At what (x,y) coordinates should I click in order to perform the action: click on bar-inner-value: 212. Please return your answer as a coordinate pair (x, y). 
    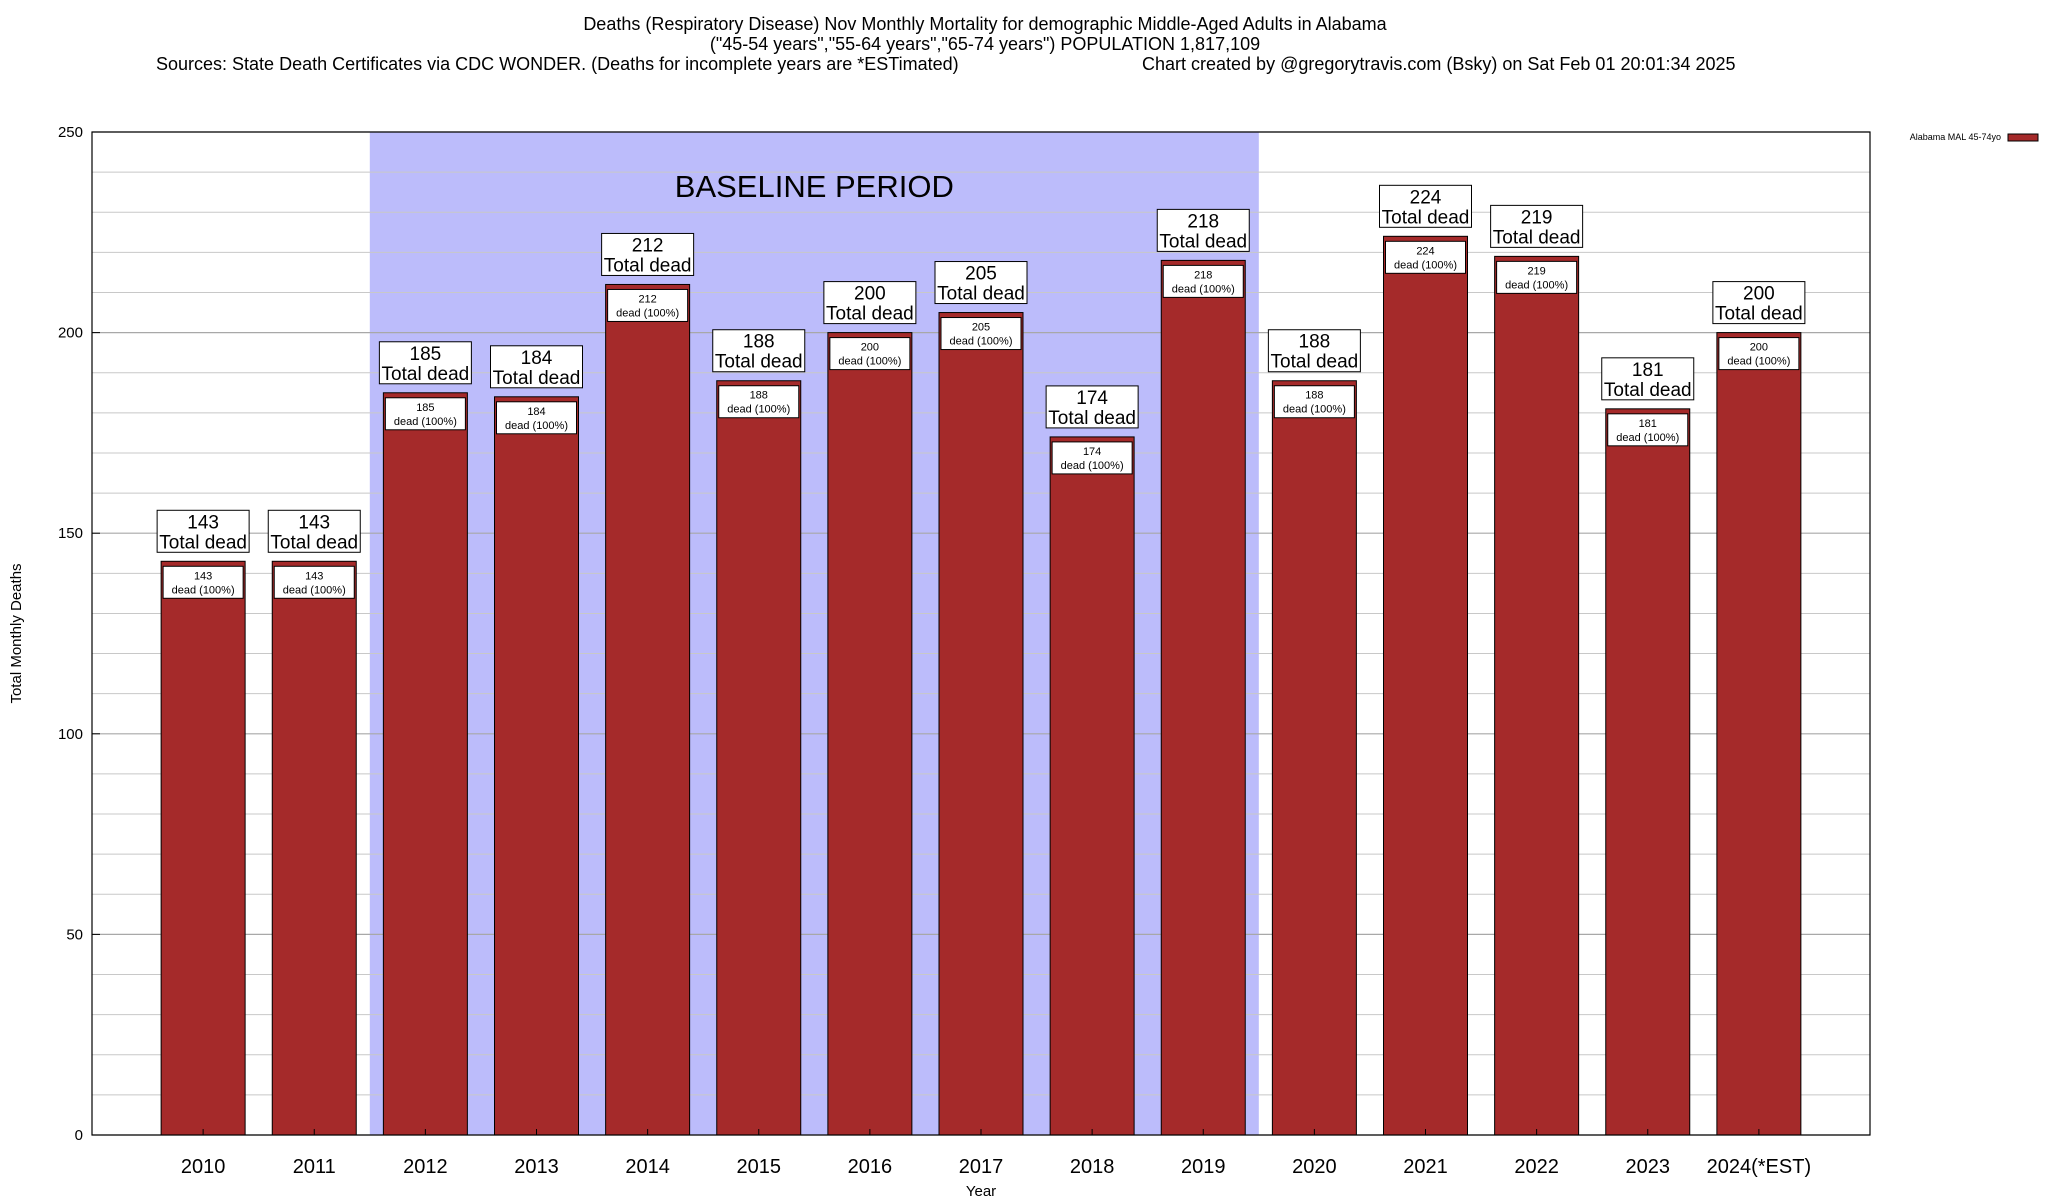
    Looking at the image, I should click on (647, 299).